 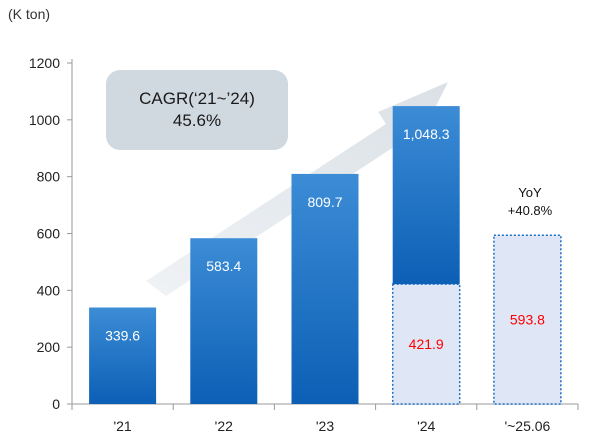 What do you see at coordinates (122, 426) in the screenshot?
I see `x-category-label: '21` at bounding box center [122, 426].